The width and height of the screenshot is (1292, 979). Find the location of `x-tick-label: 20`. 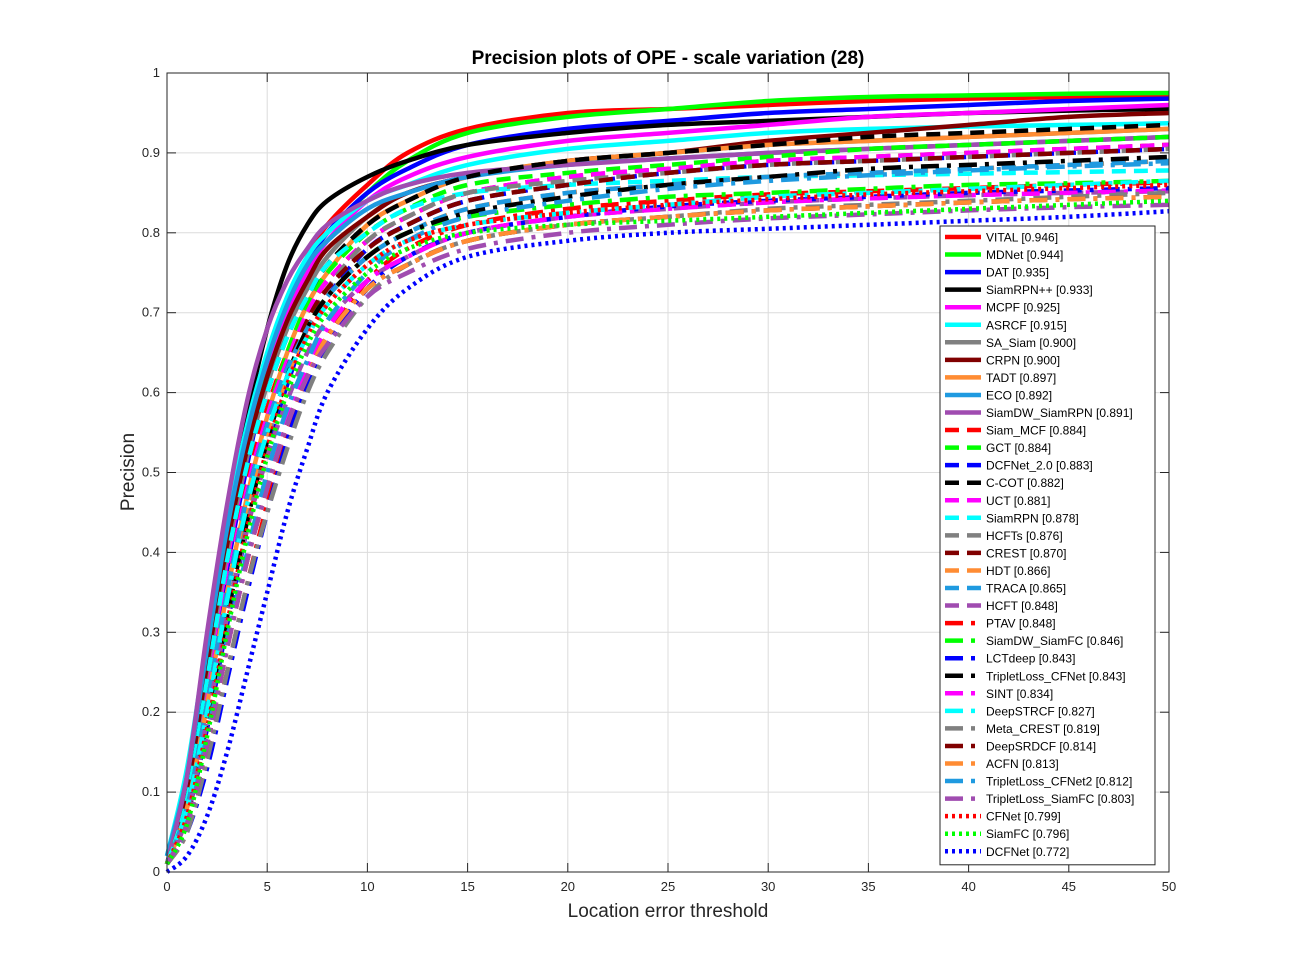

x-tick-label: 20 is located at coordinates (568, 886).